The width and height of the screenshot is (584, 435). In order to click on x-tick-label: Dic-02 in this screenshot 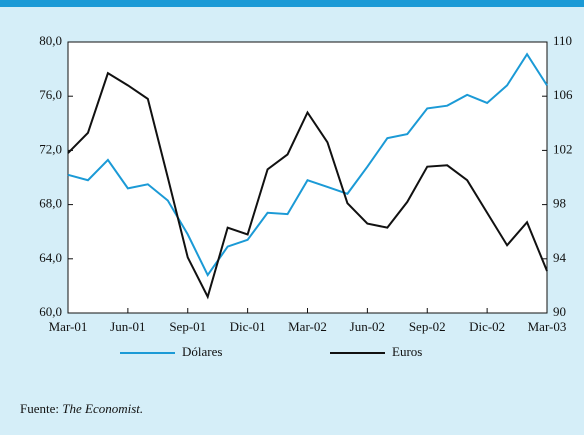, I will do `click(487, 326)`.